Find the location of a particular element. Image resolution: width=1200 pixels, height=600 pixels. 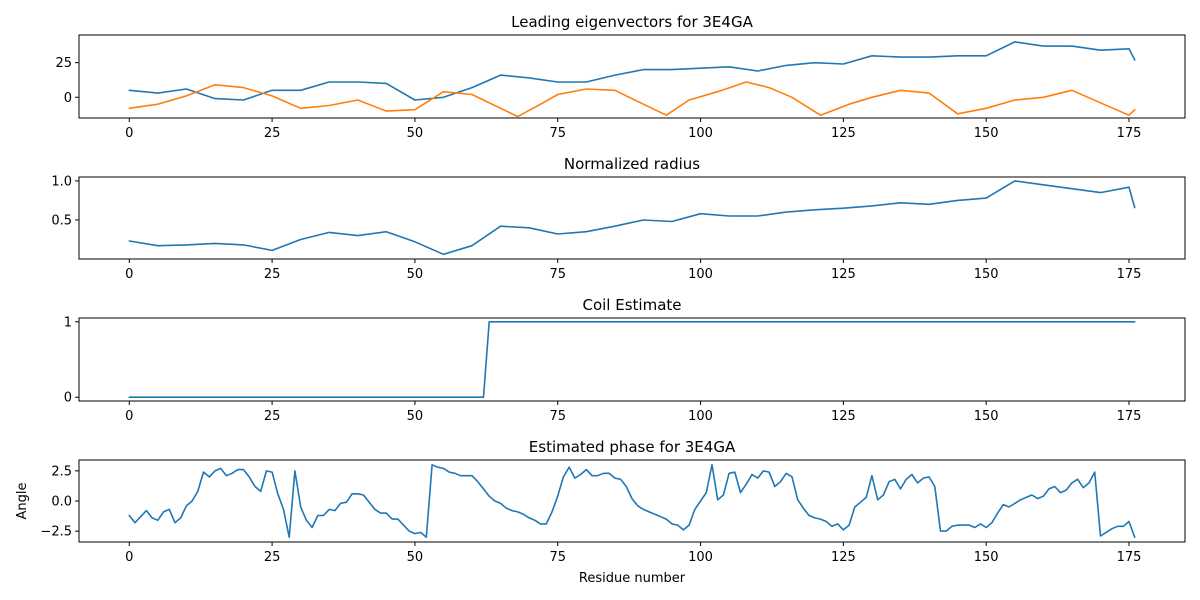

y-axis-label: Angle is located at coordinates (22, 501).